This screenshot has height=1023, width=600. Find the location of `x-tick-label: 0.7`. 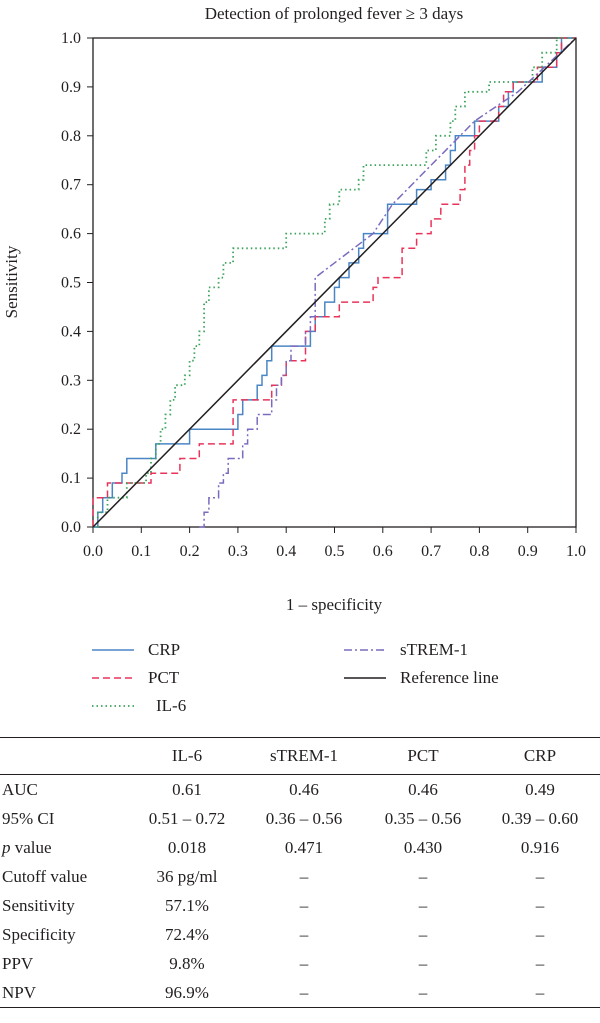

x-tick-label: 0.7 is located at coordinates (431, 551).